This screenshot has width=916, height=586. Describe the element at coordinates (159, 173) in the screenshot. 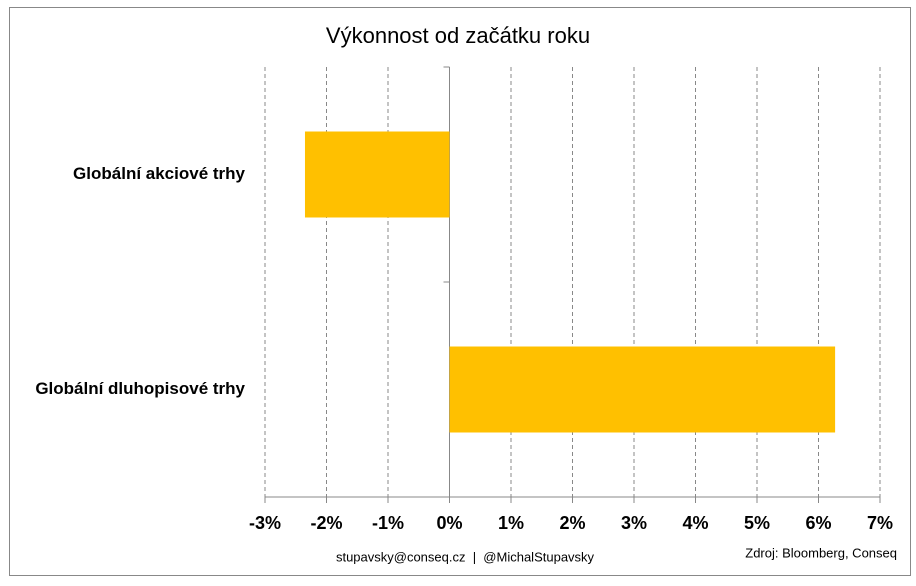

I see `y-tick-label: Globální akciové trhy` at that location.